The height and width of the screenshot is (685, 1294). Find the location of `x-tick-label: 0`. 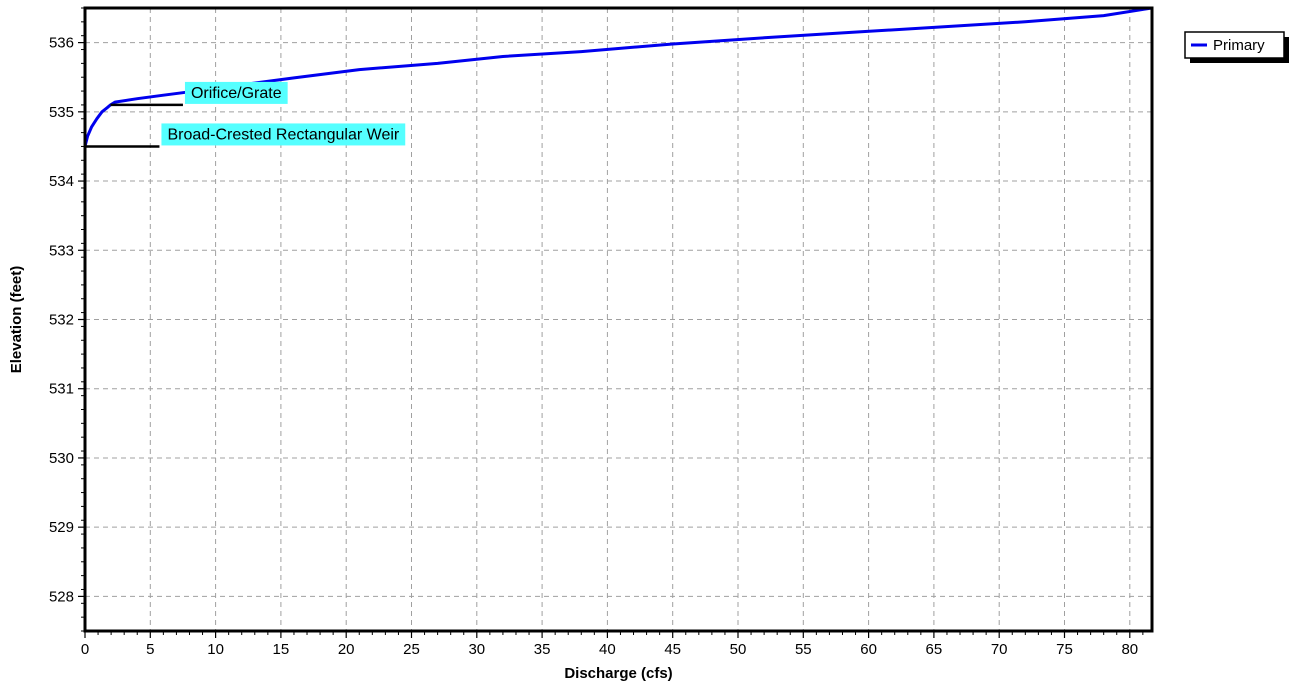

x-tick-label: 0 is located at coordinates (85, 649).